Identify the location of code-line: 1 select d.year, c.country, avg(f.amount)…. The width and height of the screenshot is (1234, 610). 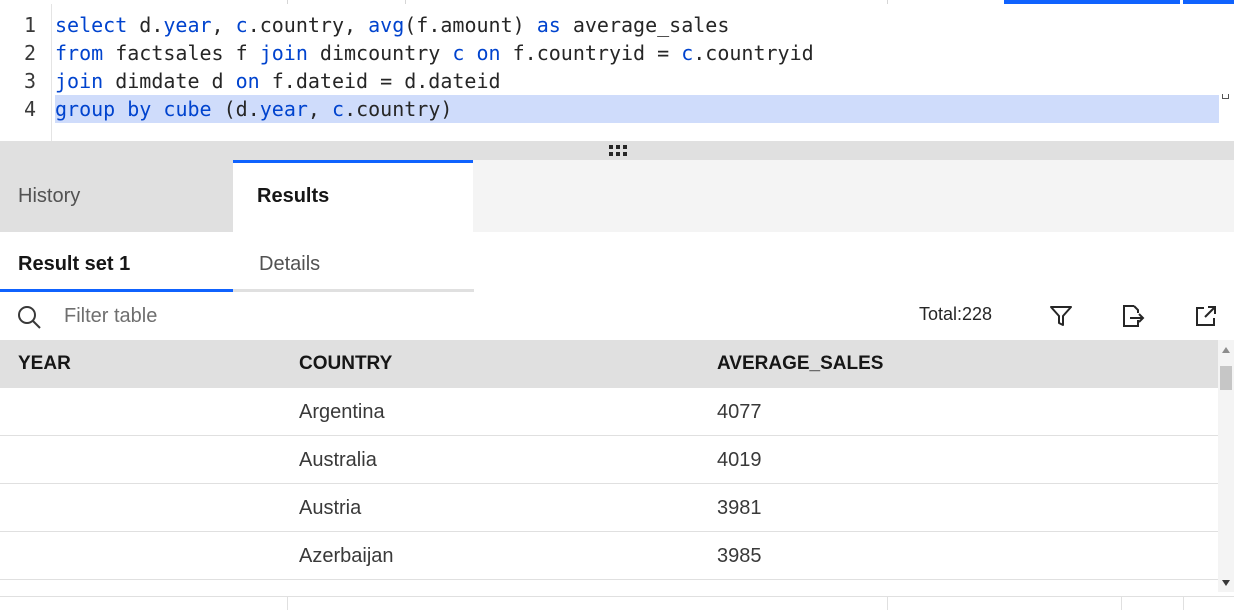
(617, 25).